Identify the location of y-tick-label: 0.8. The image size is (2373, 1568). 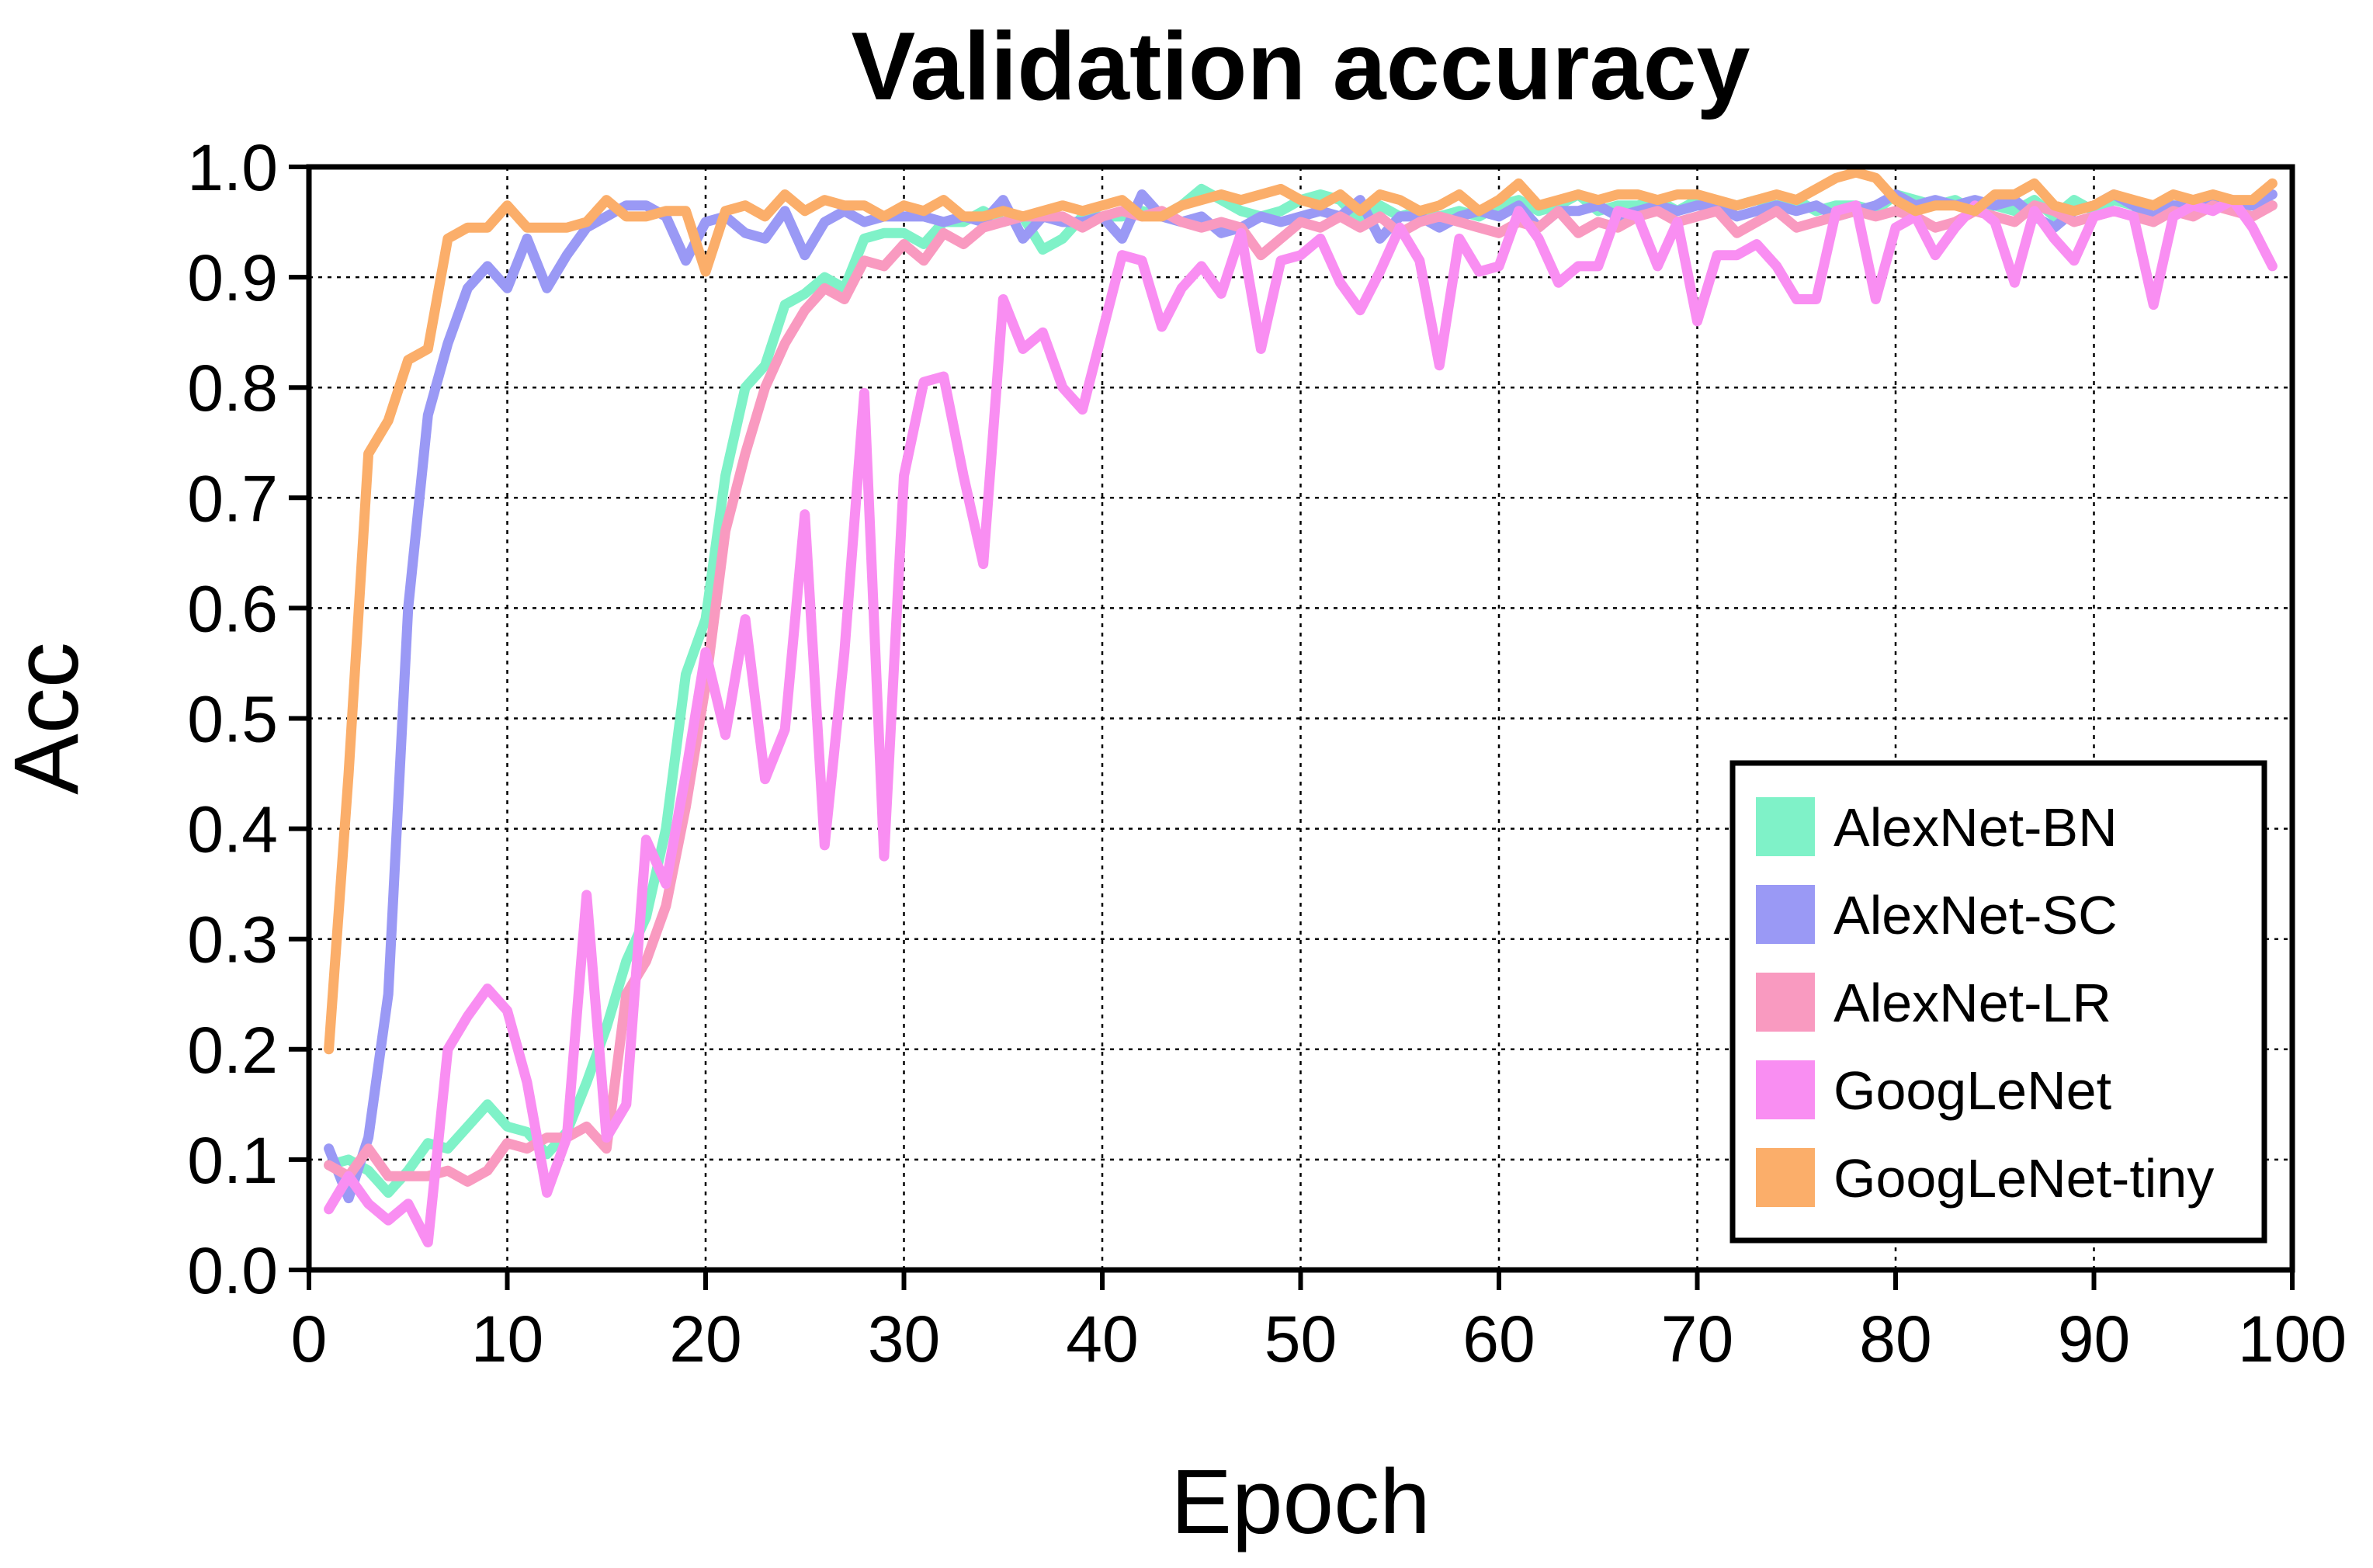
(232, 388).